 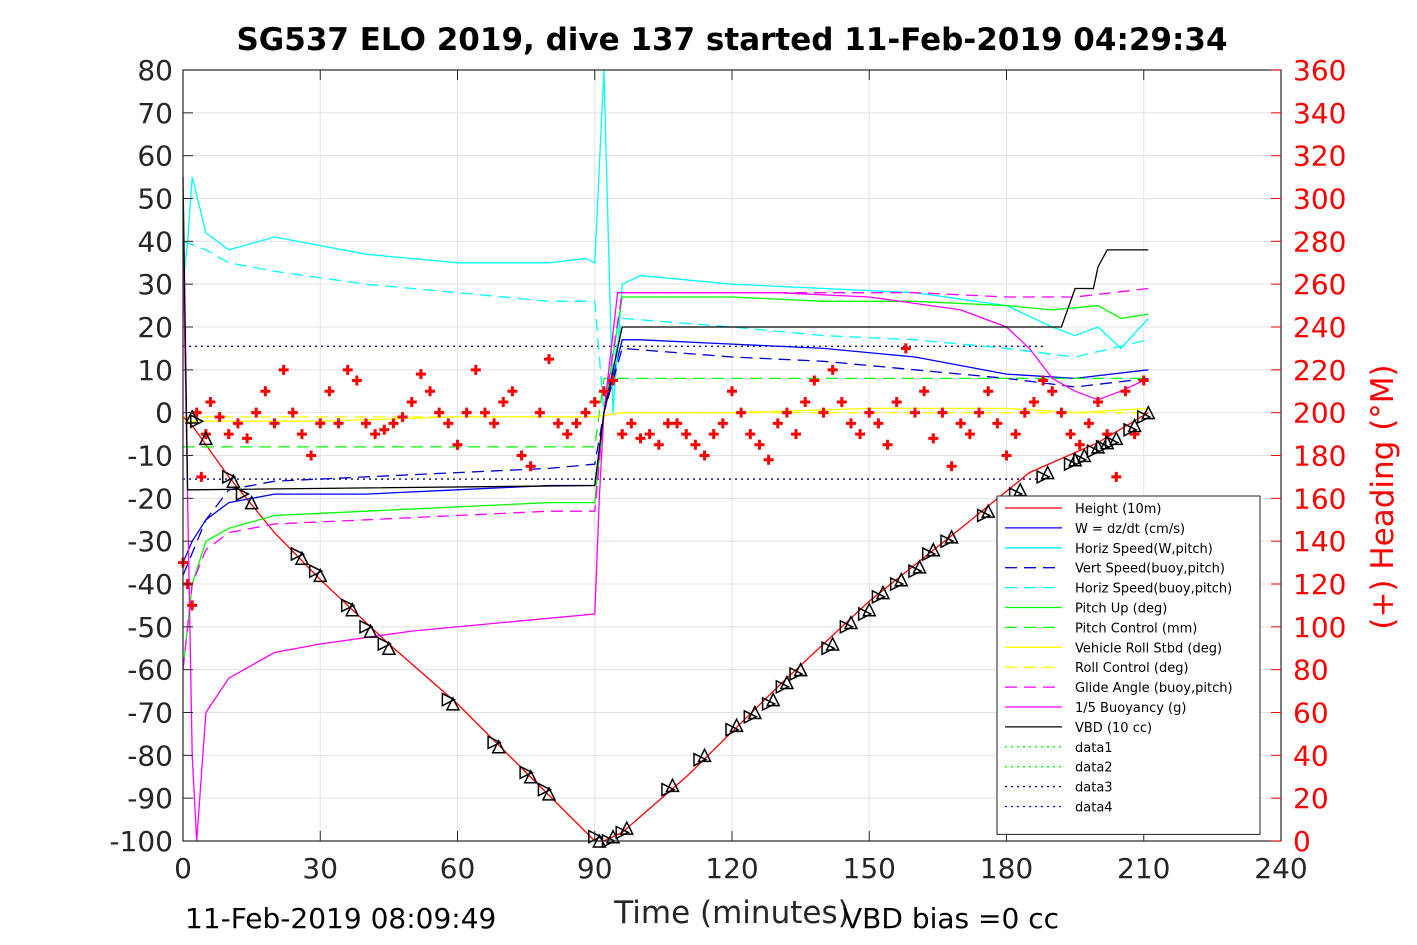 I want to click on y2-tick-label: 40, so click(x=1311, y=755).